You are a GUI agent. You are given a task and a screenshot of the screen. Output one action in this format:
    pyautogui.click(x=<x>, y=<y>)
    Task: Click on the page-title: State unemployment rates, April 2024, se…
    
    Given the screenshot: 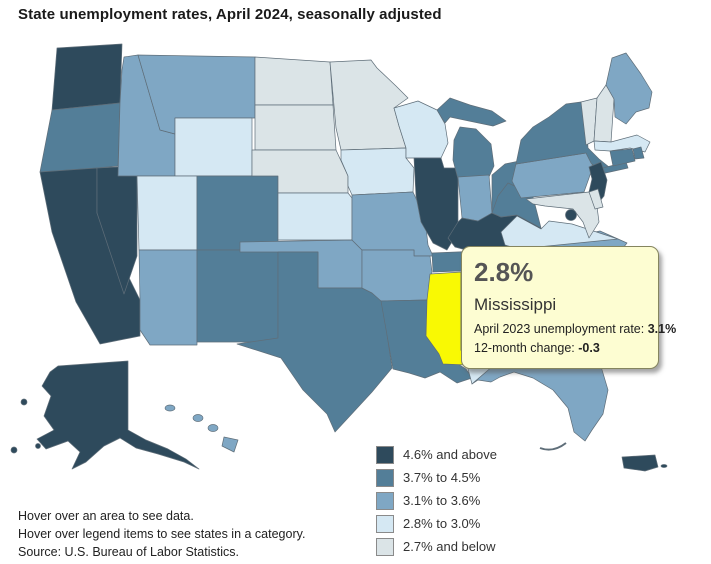 What is the action you would take?
    pyautogui.click(x=230, y=14)
    